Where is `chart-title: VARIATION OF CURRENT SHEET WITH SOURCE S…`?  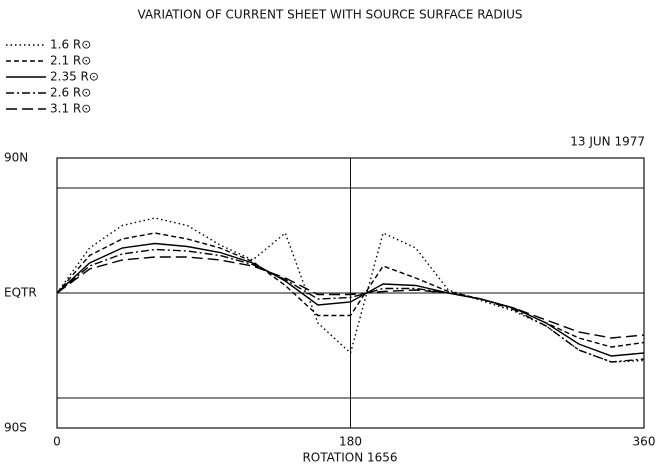 chart-title: VARIATION OF CURRENT SHEET WITH SOURCE S… is located at coordinates (329, 15).